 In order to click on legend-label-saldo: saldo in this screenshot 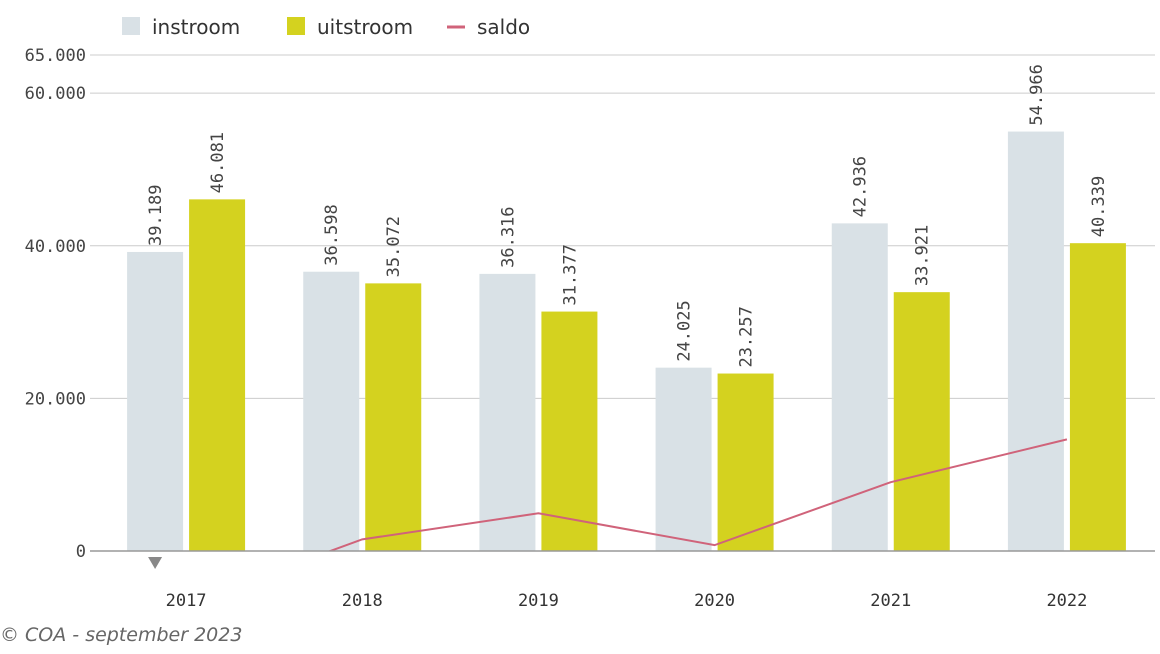, I will do `click(503, 27)`.